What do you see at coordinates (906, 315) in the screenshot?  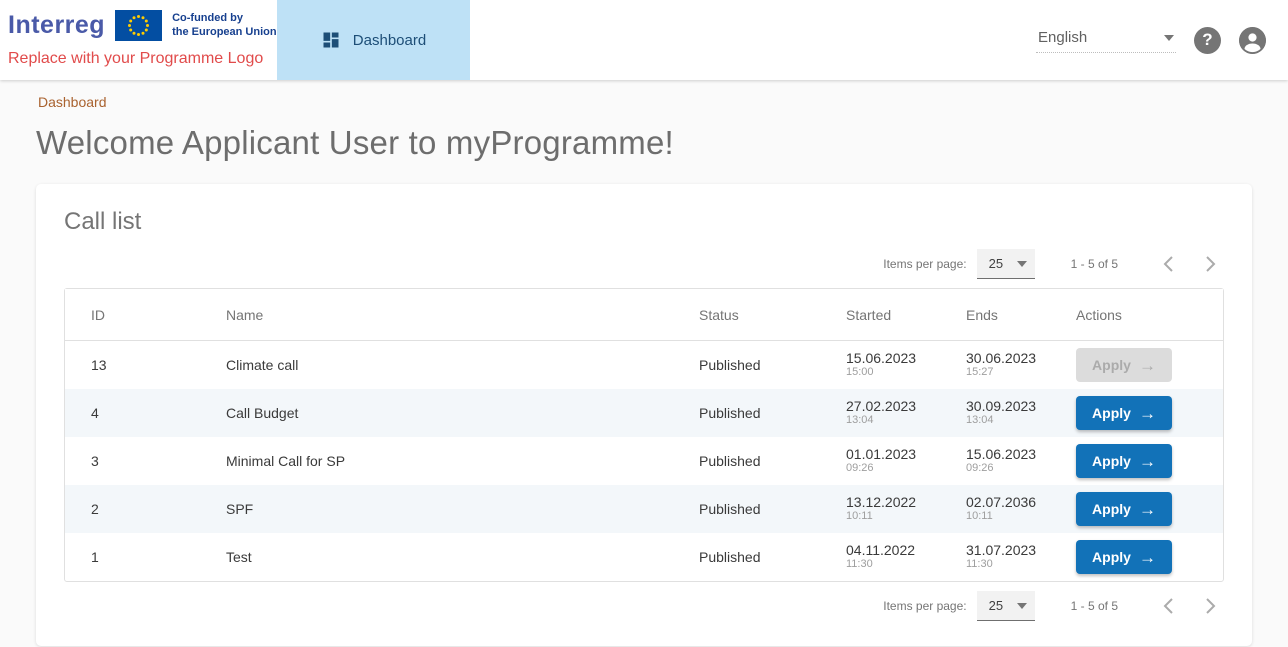 I see `column-header-started: Started` at bounding box center [906, 315].